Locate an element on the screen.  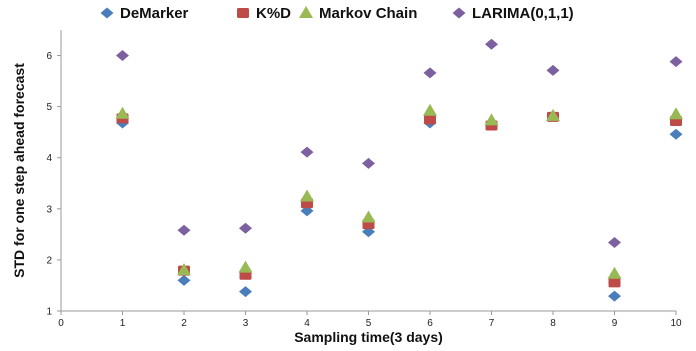
x-axis-title: Sampling time(3 days) is located at coordinates (368, 337).